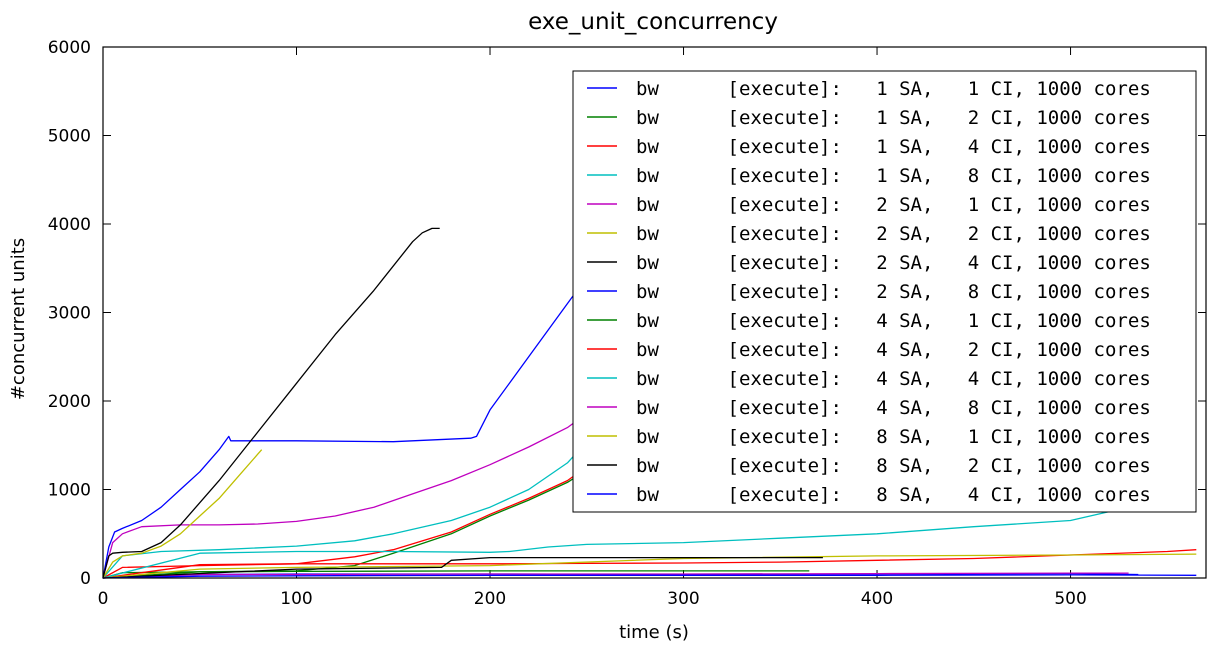  Describe the element at coordinates (654, 632) in the screenshot. I see `x-axis-label: time (s)` at that location.